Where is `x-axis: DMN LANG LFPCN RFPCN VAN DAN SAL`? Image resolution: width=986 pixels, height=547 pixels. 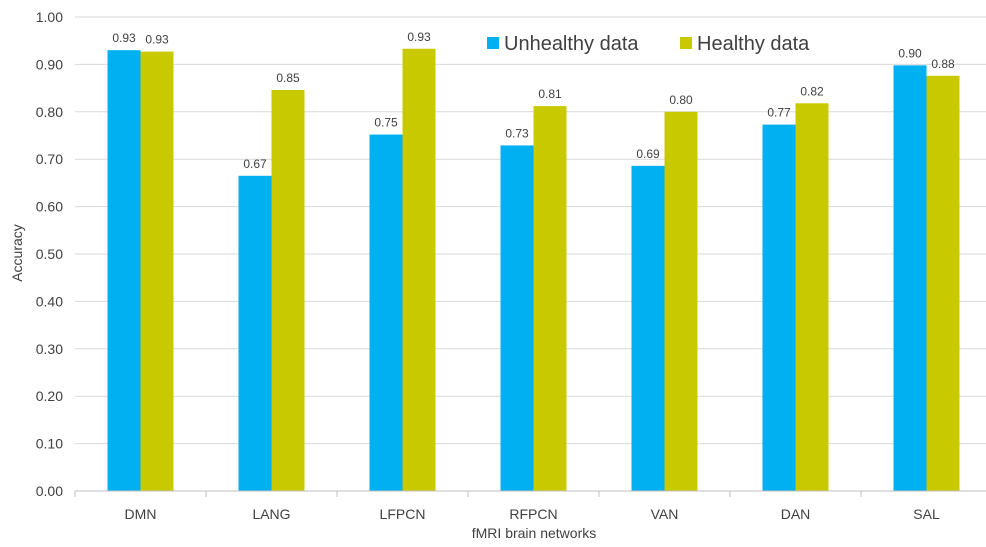 x-axis: DMN LANG LFPCN RFPCN VAN DAN SAL is located at coordinates (530, 506).